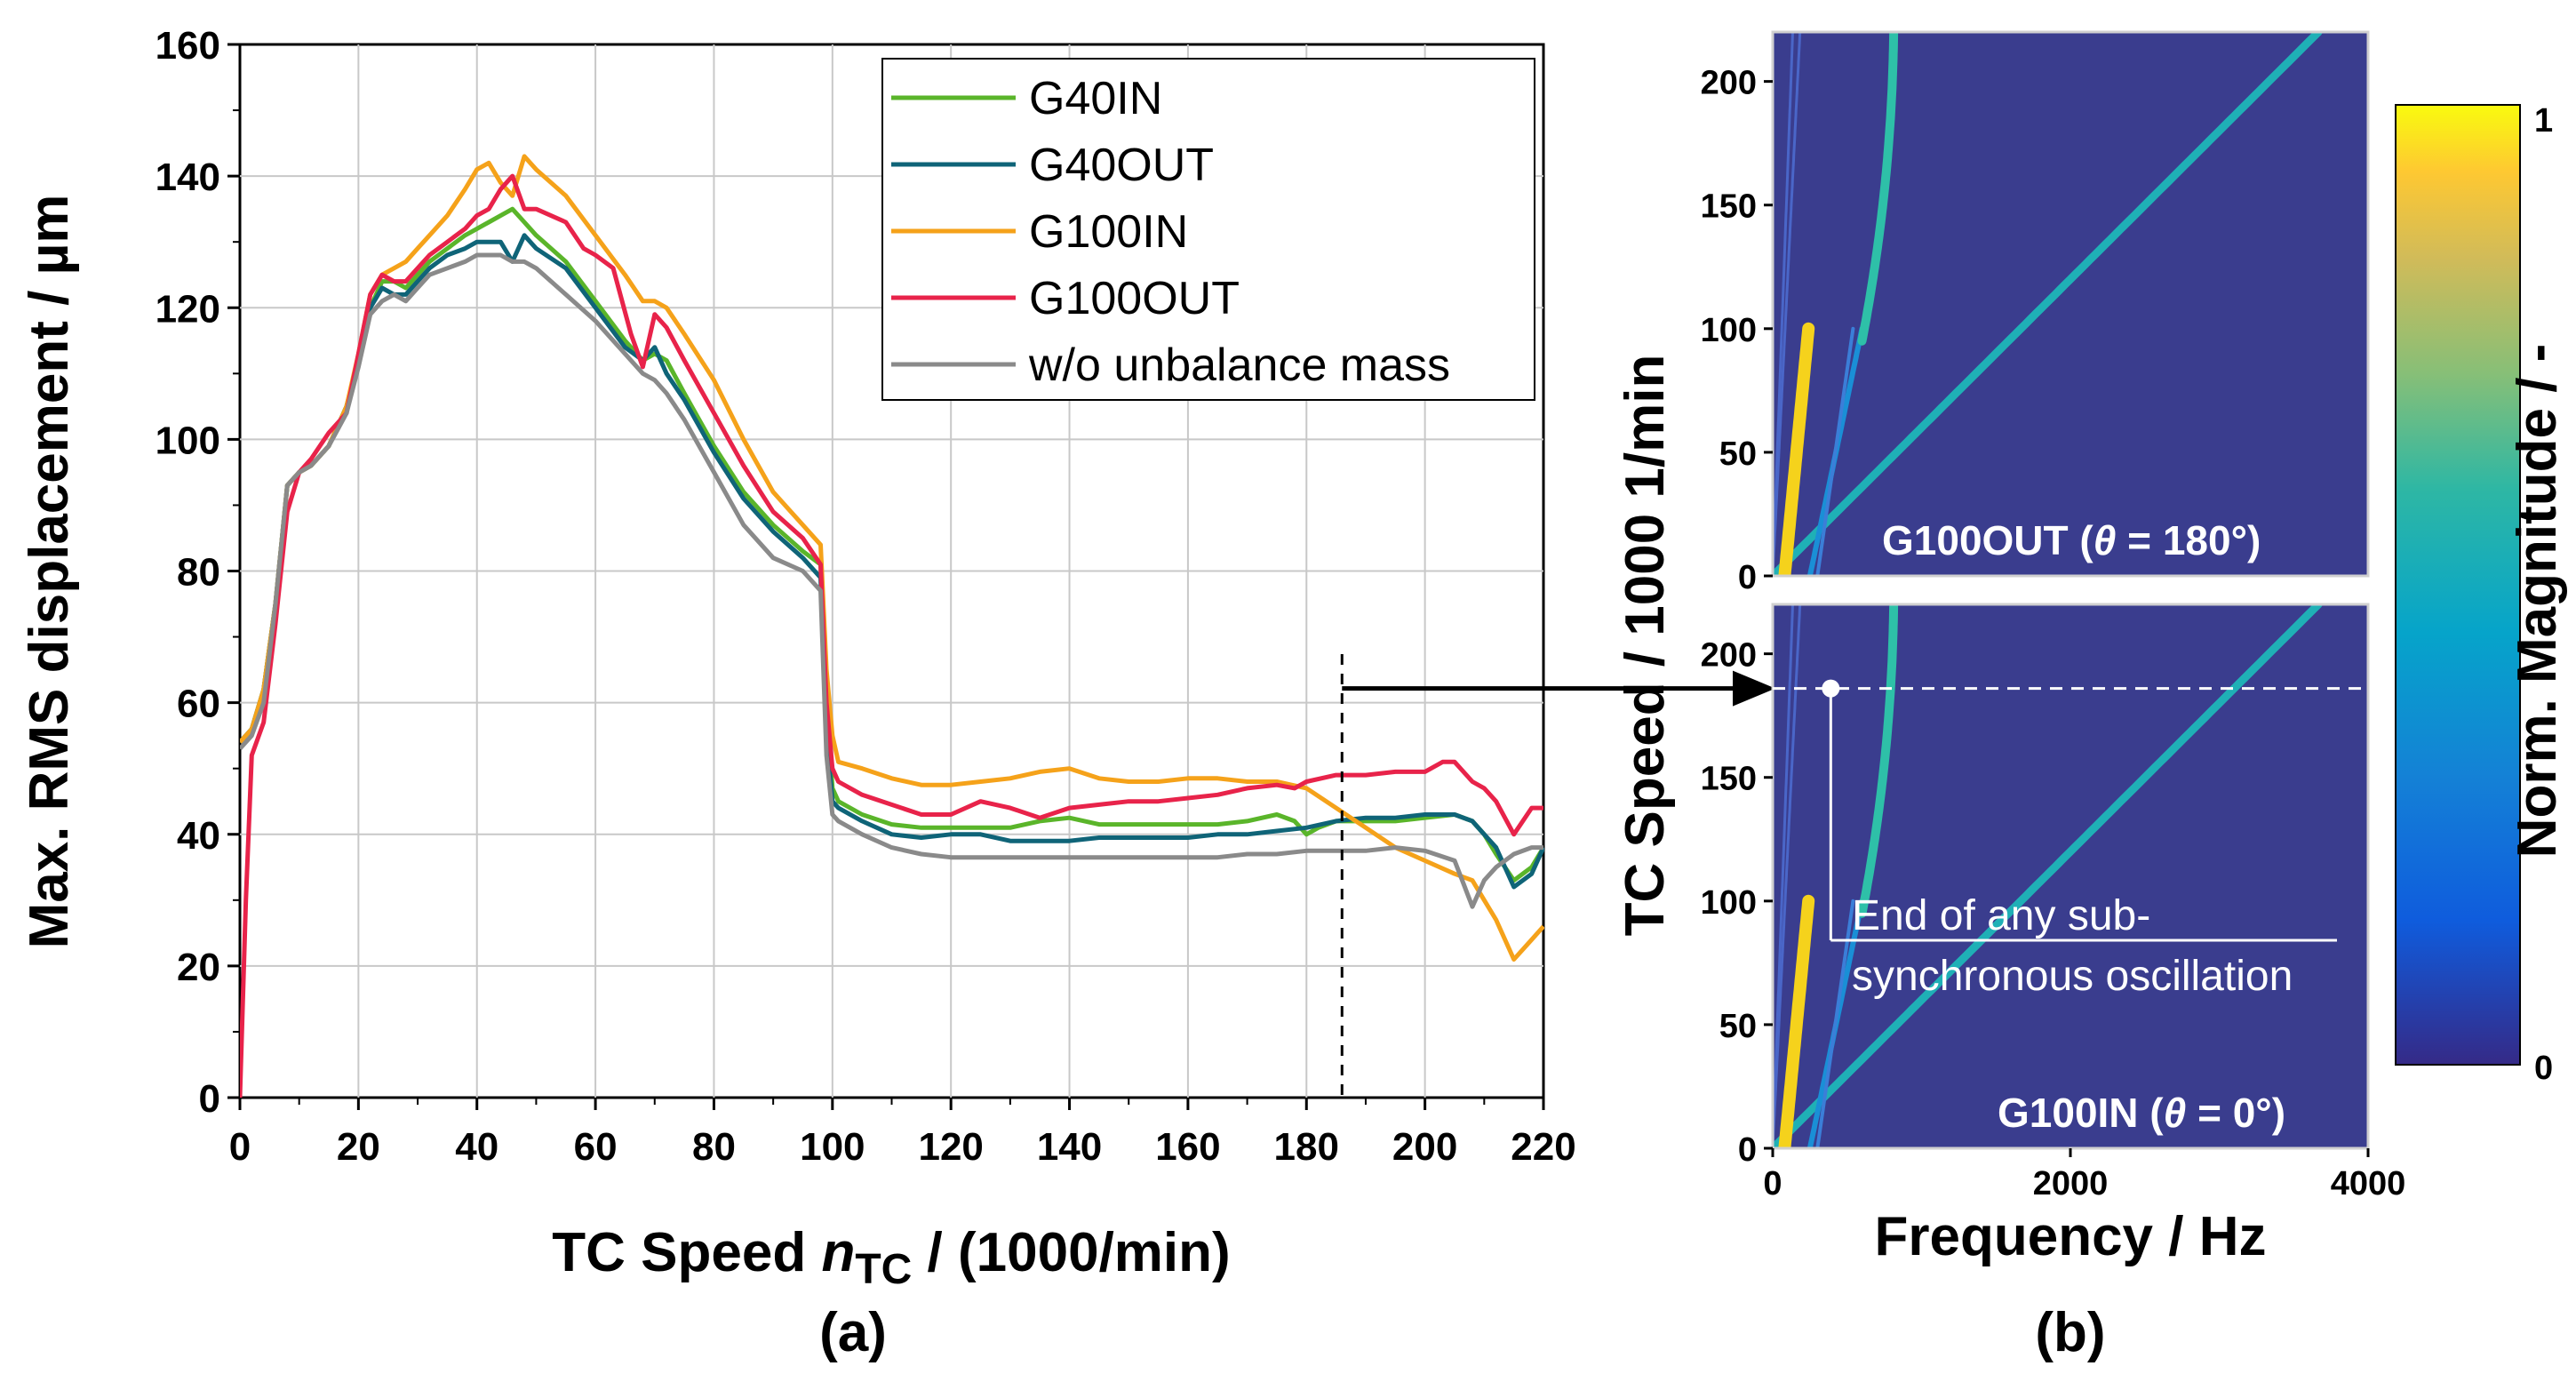  Describe the element at coordinates (477, 1147) in the screenshot. I see `x-tick-label: 40` at that location.